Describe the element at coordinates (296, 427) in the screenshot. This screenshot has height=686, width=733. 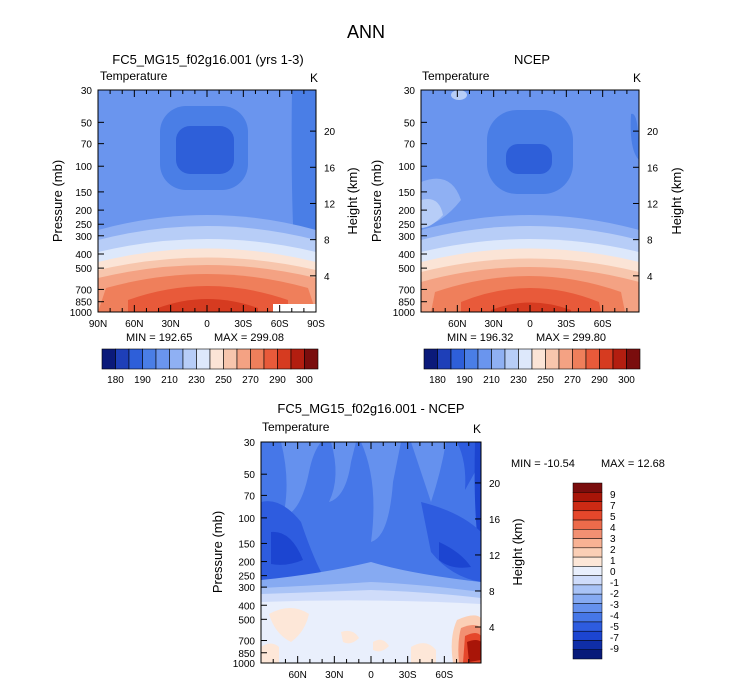
I see `panel-diff-subtitle-left: Temperature` at that location.